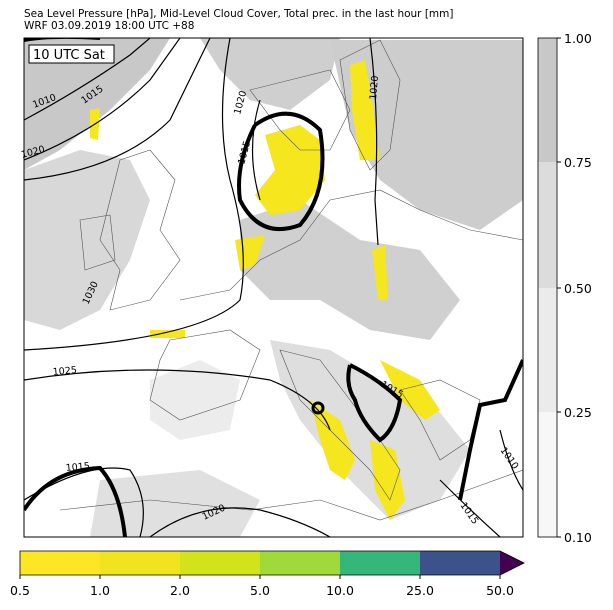 This screenshot has height=610, width=613. What do you see at coordinates (20, 590) in the screenshot?
I see `colorbar-tick-label: 0.5` at bounding box center [20, 590].